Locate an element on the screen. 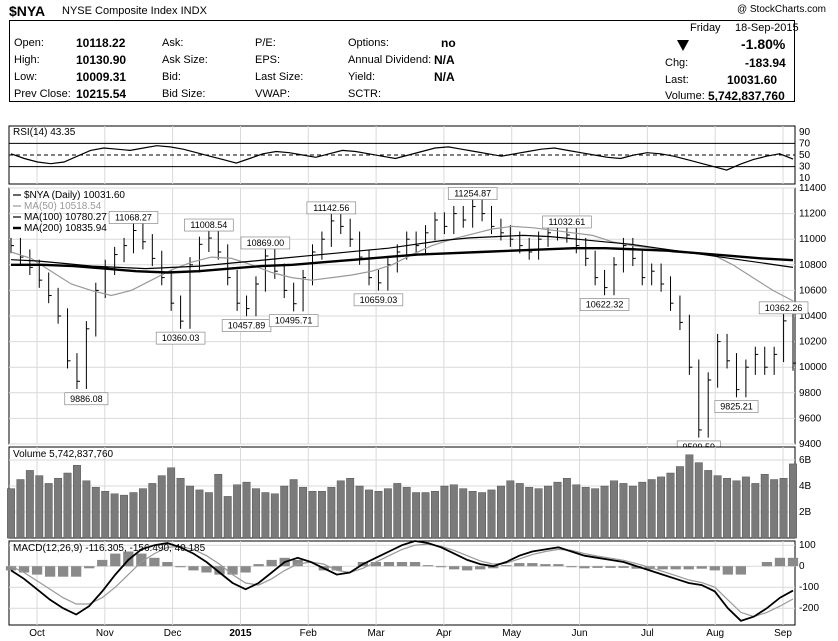 The height and width of the screenshot is (641, 838). price-tick-label: 10400 is located at coordinates (813, 316).